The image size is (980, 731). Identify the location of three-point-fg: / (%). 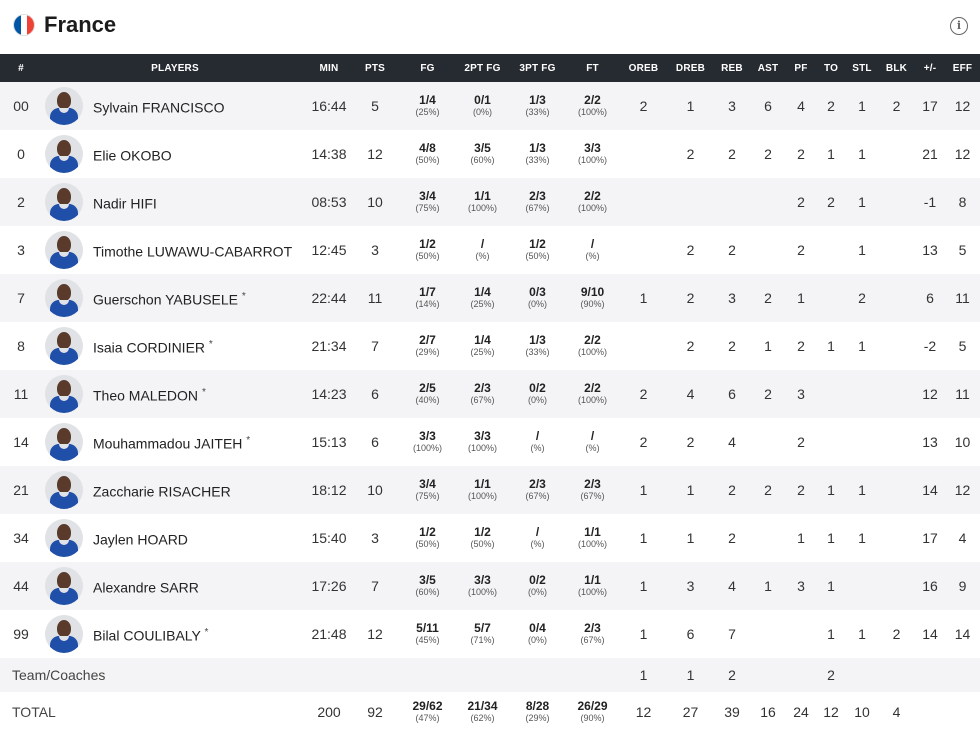
(537, 442).